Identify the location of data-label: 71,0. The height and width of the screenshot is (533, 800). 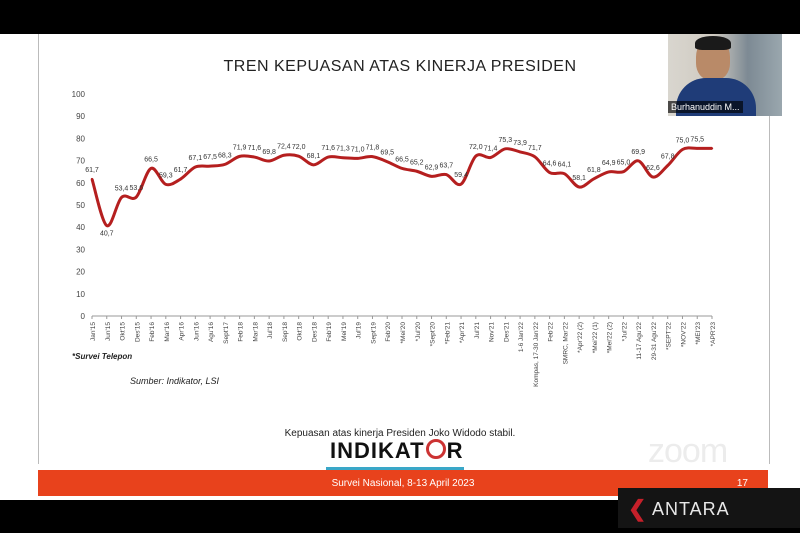
(358, 149).